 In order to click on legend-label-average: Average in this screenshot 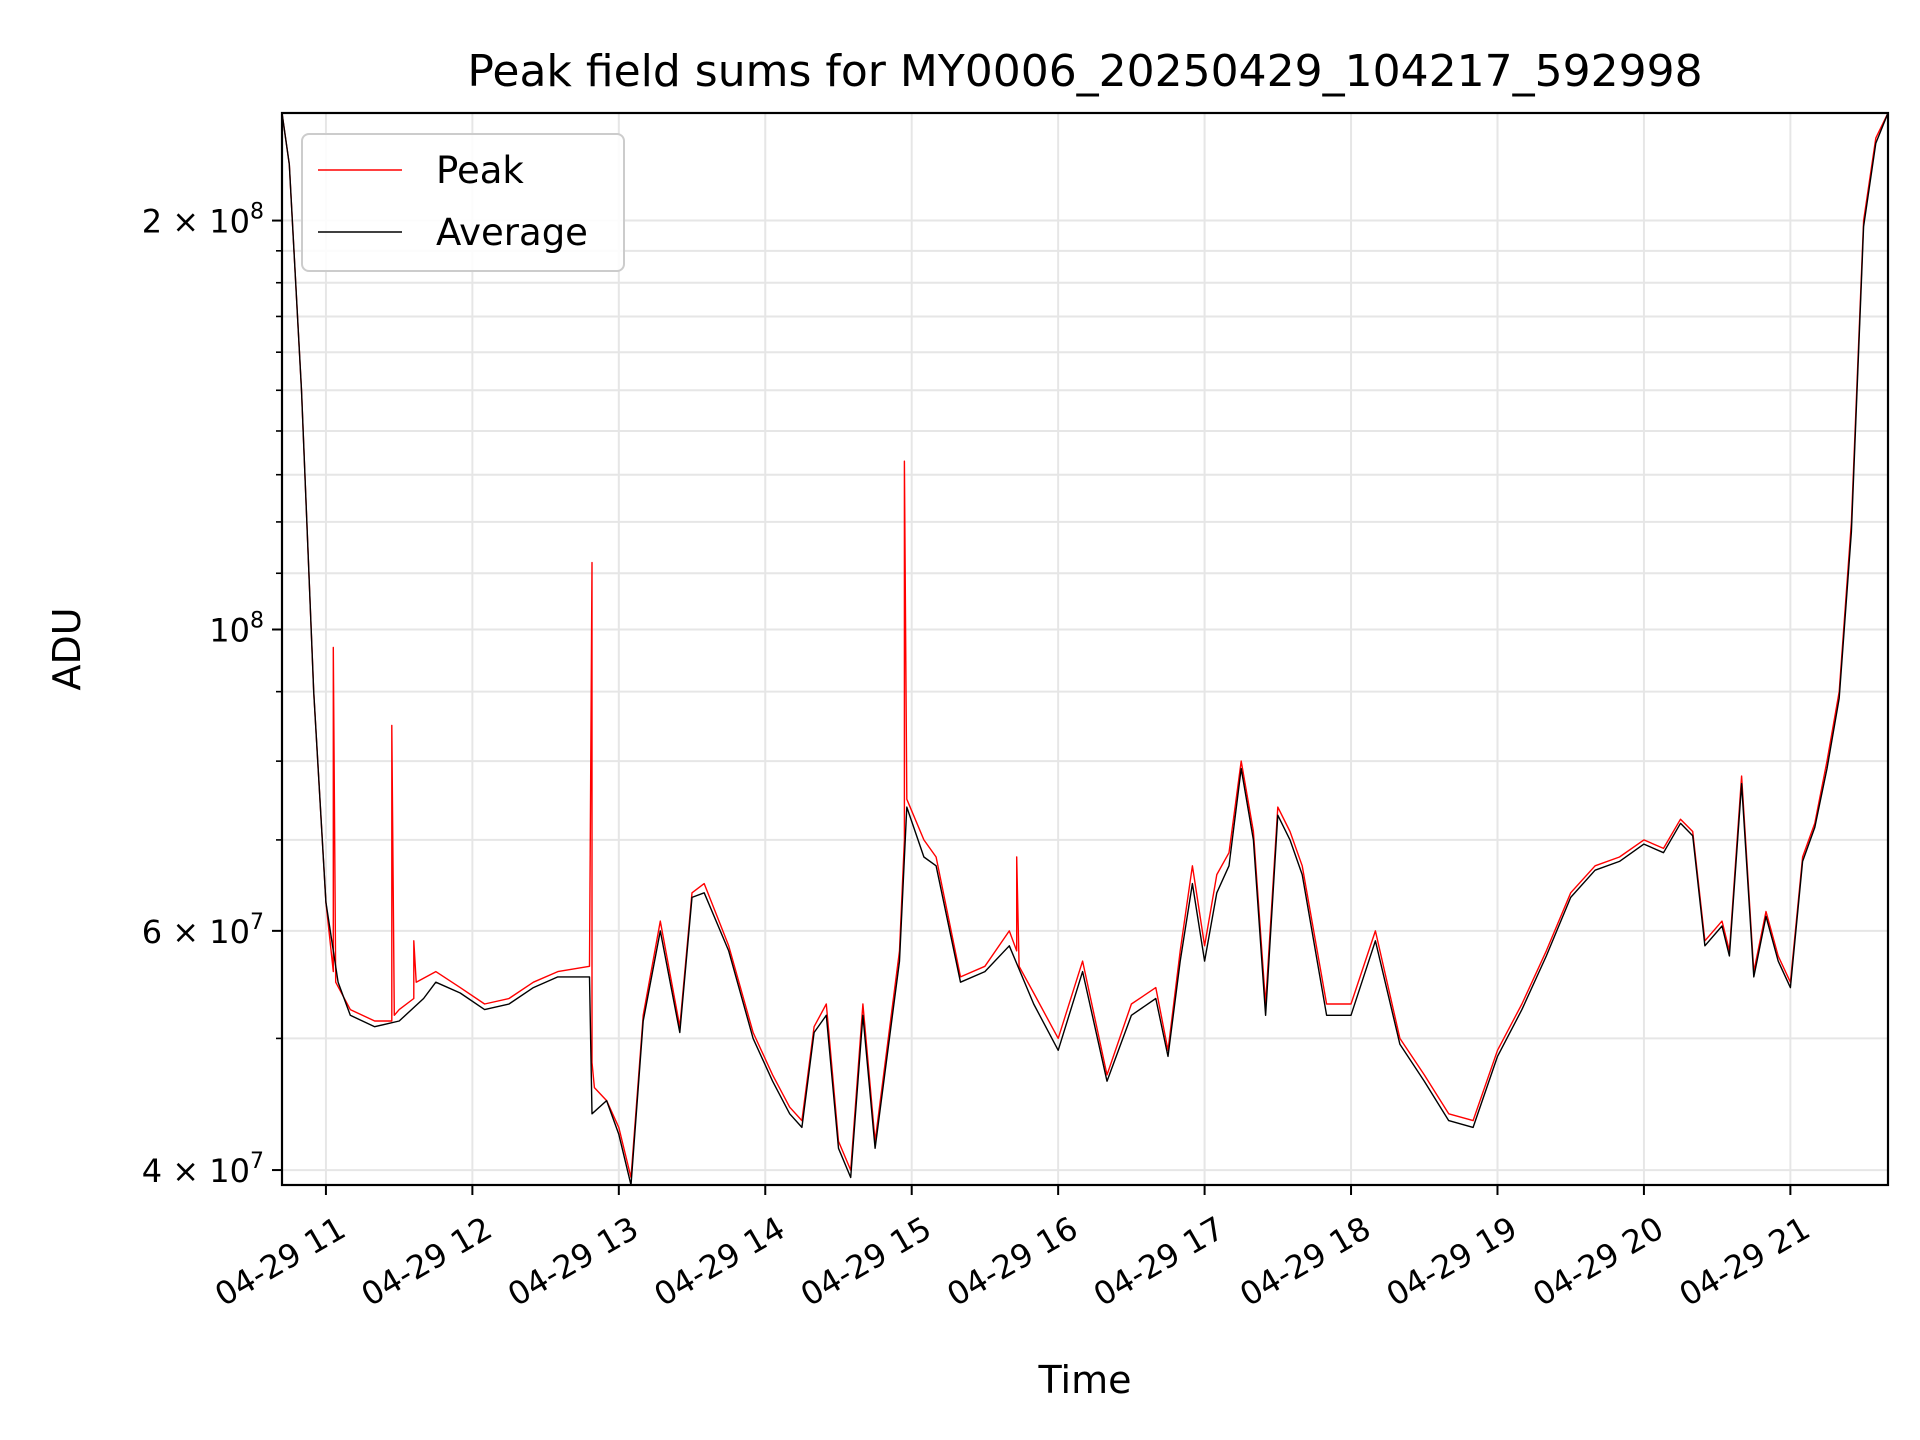, I will do `click(512, 232)`.